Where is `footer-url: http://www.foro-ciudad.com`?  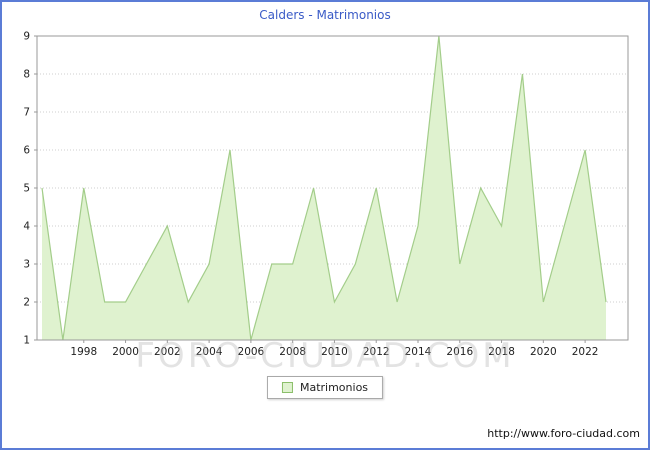 footer-url: http://www.foro-ciudad.com is located at coordinates (563, 433).